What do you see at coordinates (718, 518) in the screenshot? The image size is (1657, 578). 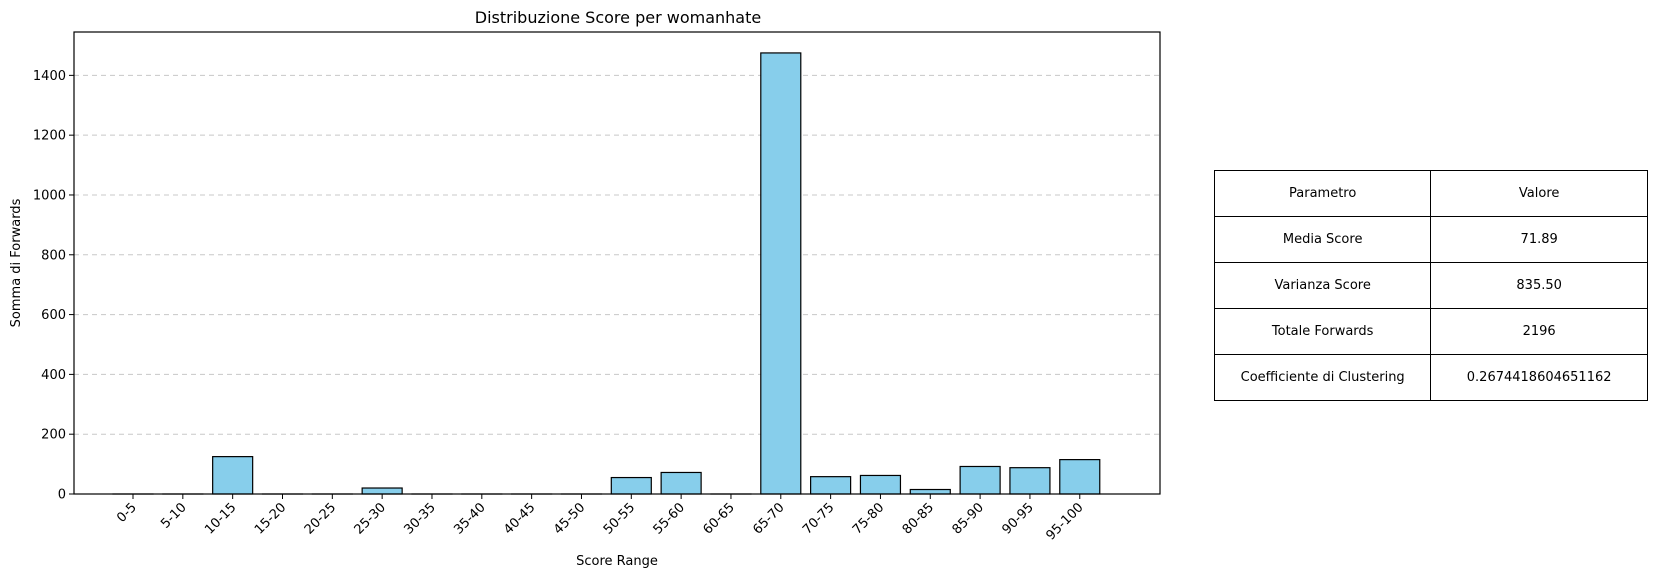 I see `x-tick-label: 60-65` at bounding box center [718, 518].